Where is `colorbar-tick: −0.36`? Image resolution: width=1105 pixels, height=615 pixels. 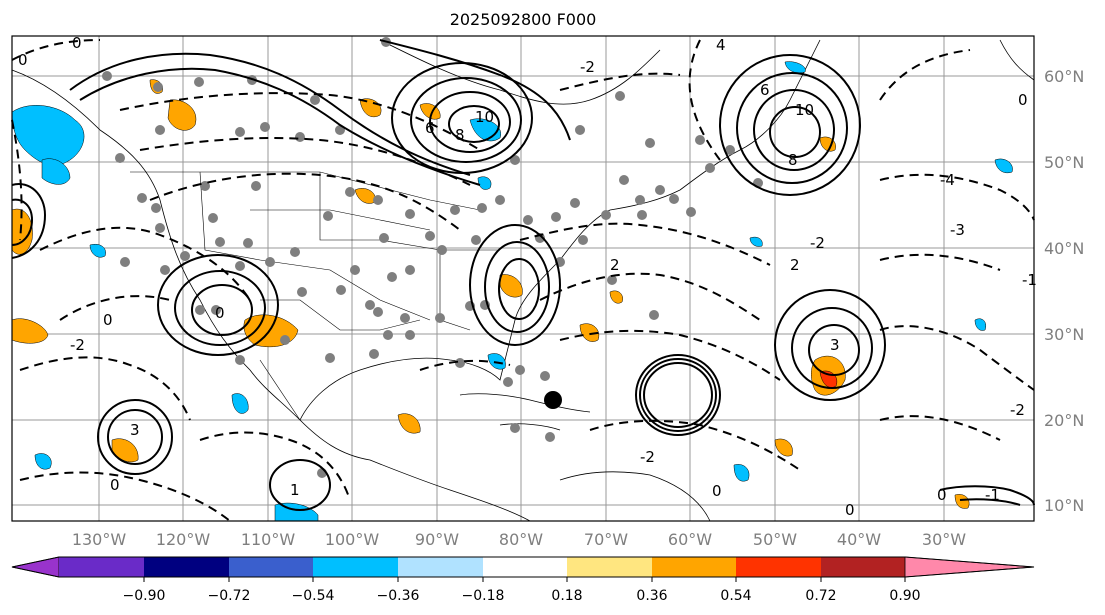 colorbar-tick: −0.36 is located at coordinates (398, 596).